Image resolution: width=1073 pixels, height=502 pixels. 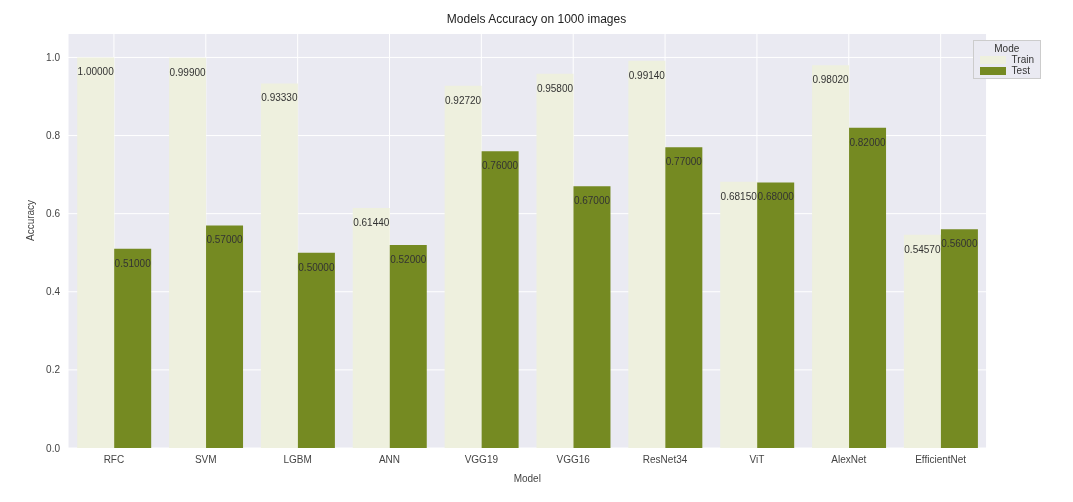 I want to click on x-tick-label: ViT, so click(x=757, y=460).